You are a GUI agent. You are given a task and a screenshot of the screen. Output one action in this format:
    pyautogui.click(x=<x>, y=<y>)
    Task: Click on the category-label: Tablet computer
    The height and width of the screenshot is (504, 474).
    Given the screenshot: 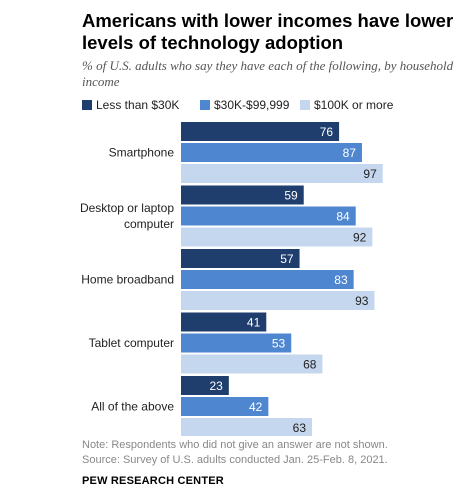 What is the action you would take?
    pyautogui.click(x=131, y=343)
    